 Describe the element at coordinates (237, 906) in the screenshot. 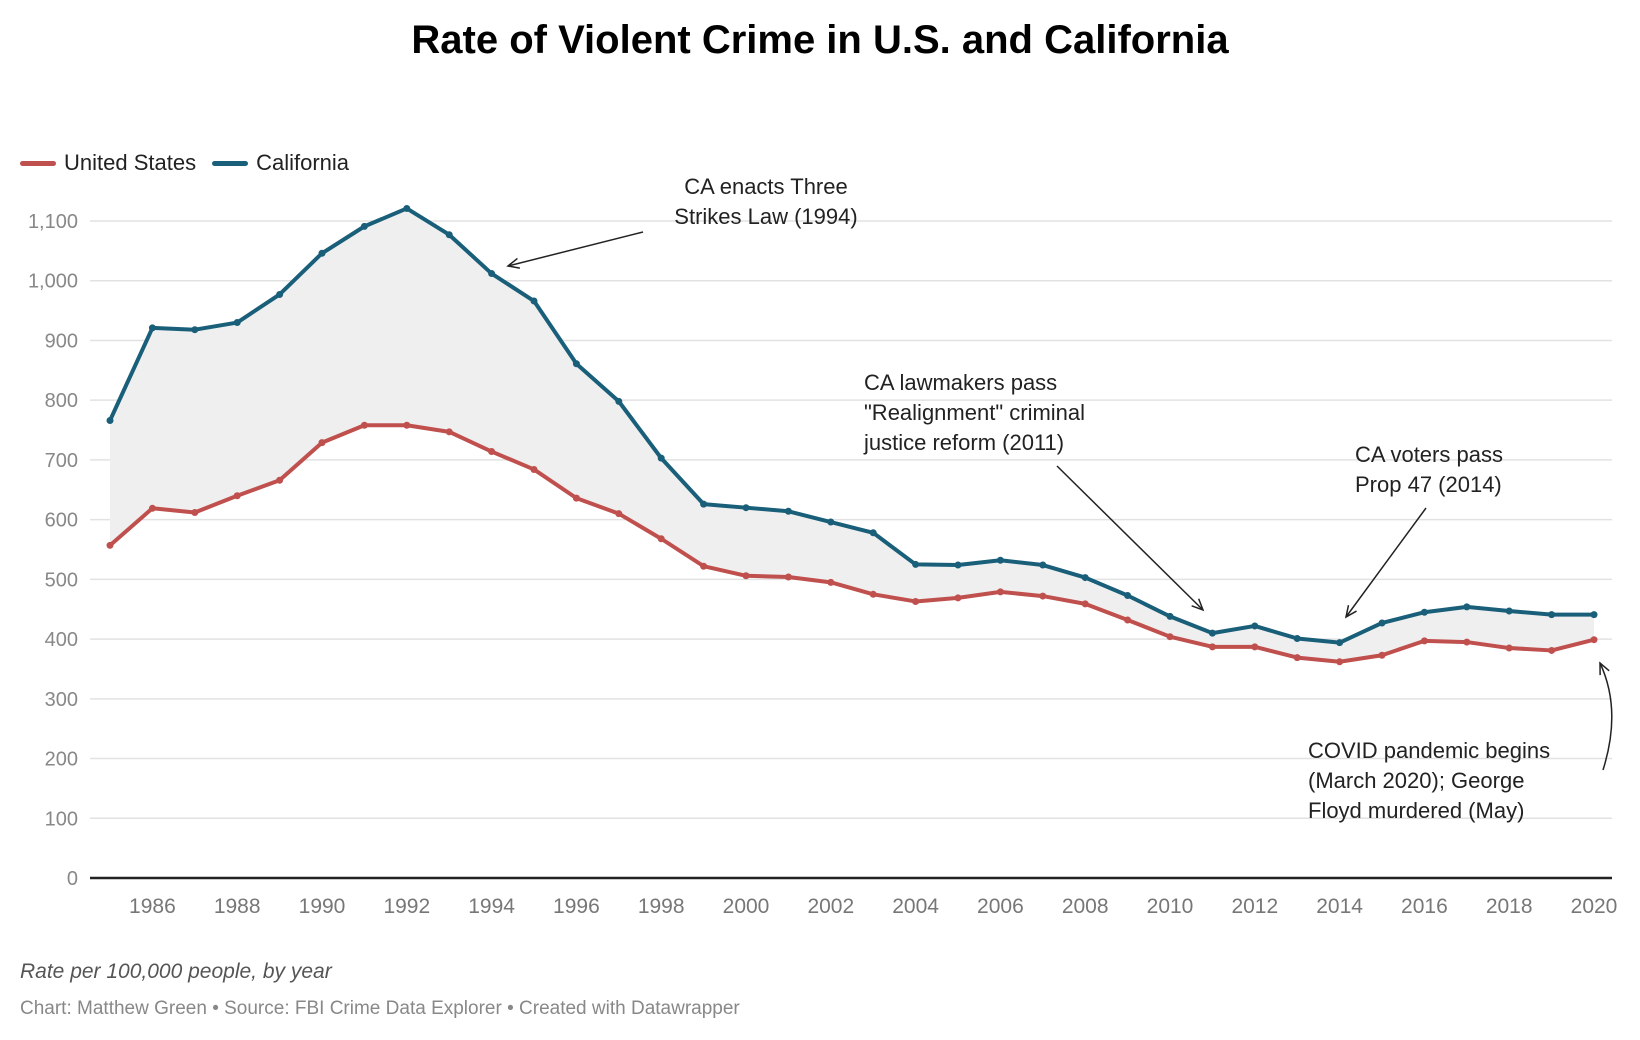

I see `x-tick-label: 1988` at that location.